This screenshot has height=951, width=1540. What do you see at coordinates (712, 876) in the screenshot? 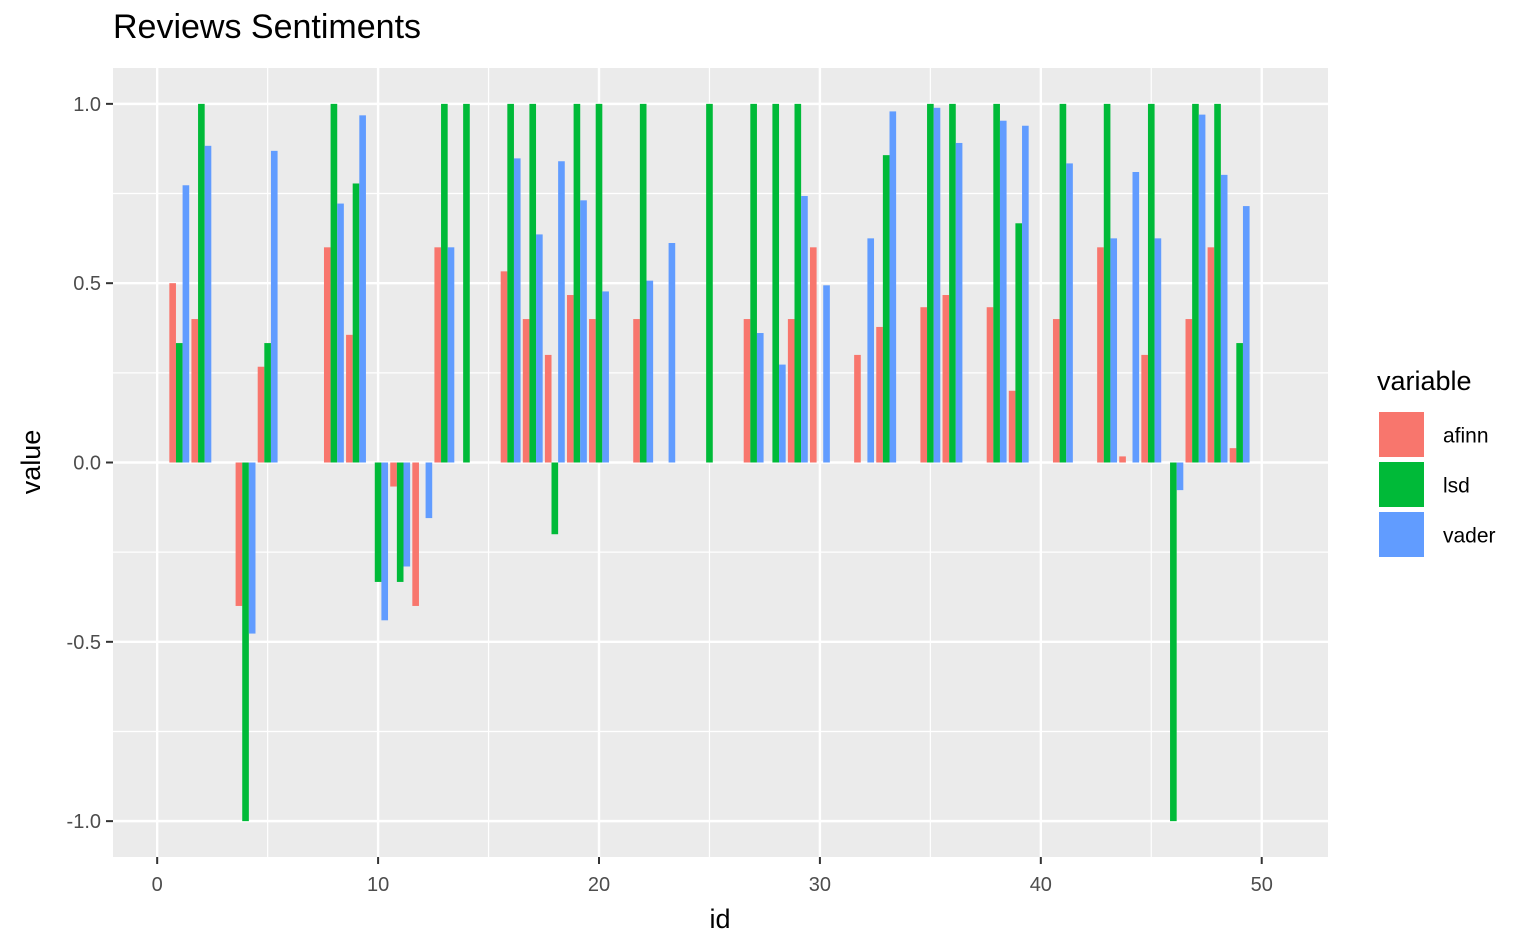
I see `x-axis: 0 10 20 30 40 50` at bounding box center [712, 876].